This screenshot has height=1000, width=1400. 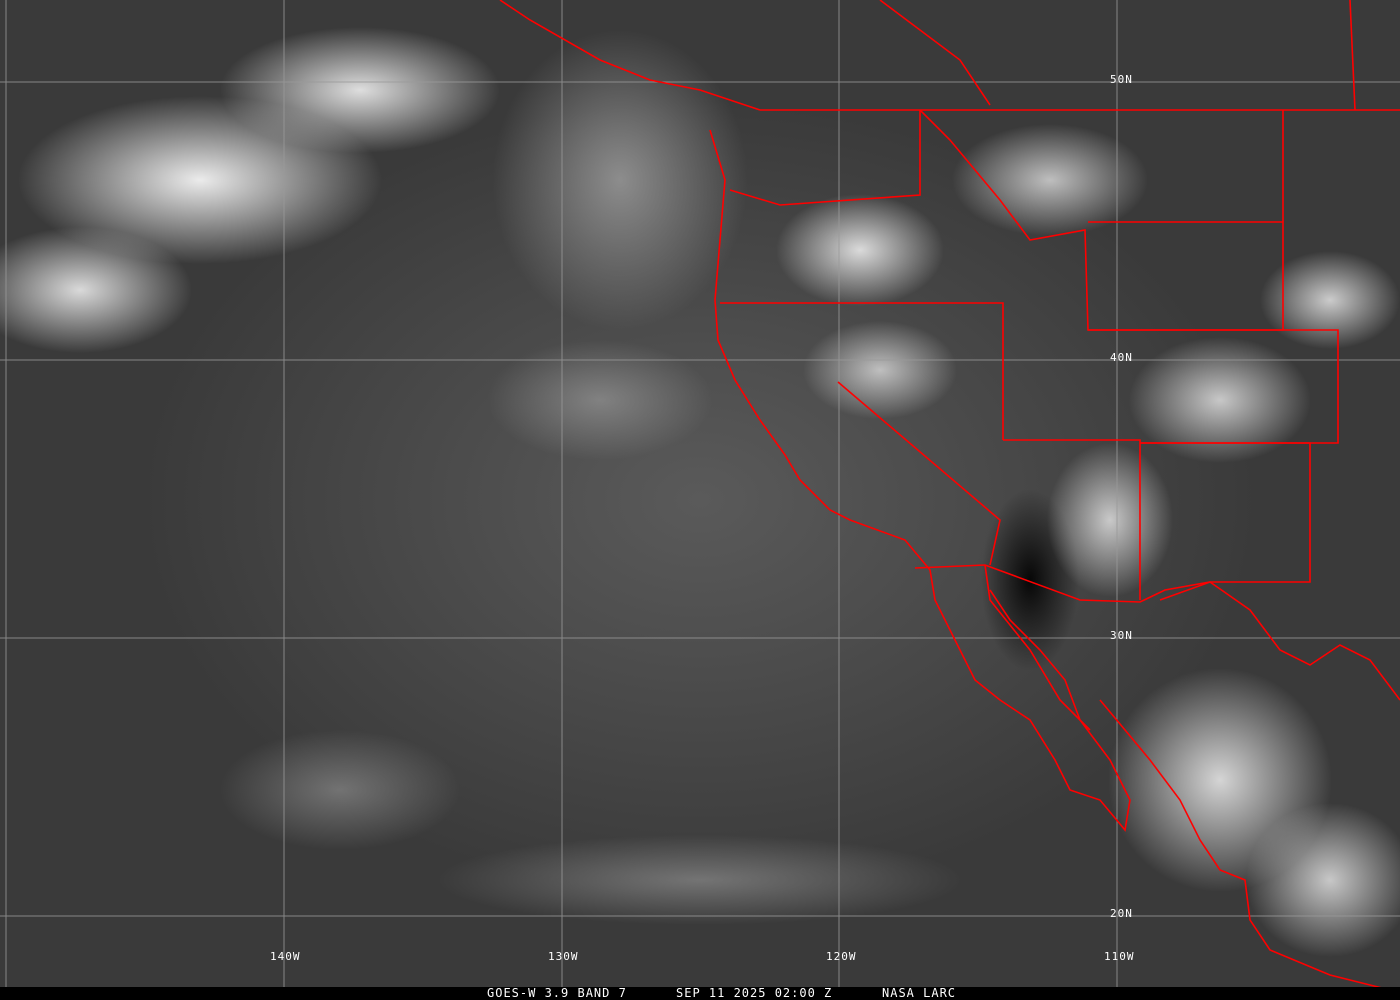 What do you see at coordinates (1245, 845) in the screenshot?
I see `mainland-mexico-coast` at bounding box center [1245, 845].